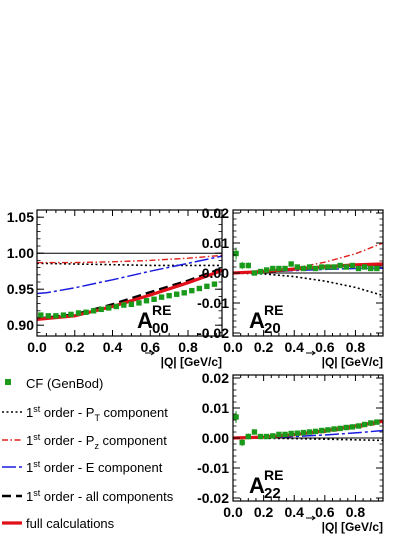 This screenshot has width=415, height=537. What do you see at coordinates (213, 303) in the screenshot?
I see `y-tick-label: -0.01` at bounding box center [213, 303].